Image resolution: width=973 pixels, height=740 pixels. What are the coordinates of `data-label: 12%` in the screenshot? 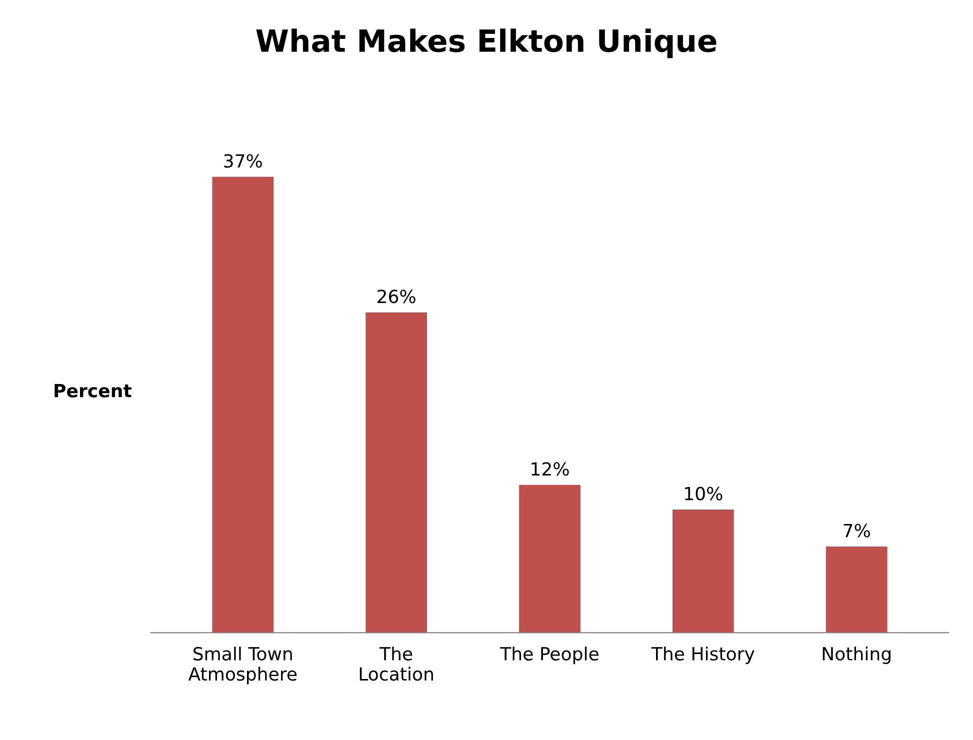 It's located at (550, 469).